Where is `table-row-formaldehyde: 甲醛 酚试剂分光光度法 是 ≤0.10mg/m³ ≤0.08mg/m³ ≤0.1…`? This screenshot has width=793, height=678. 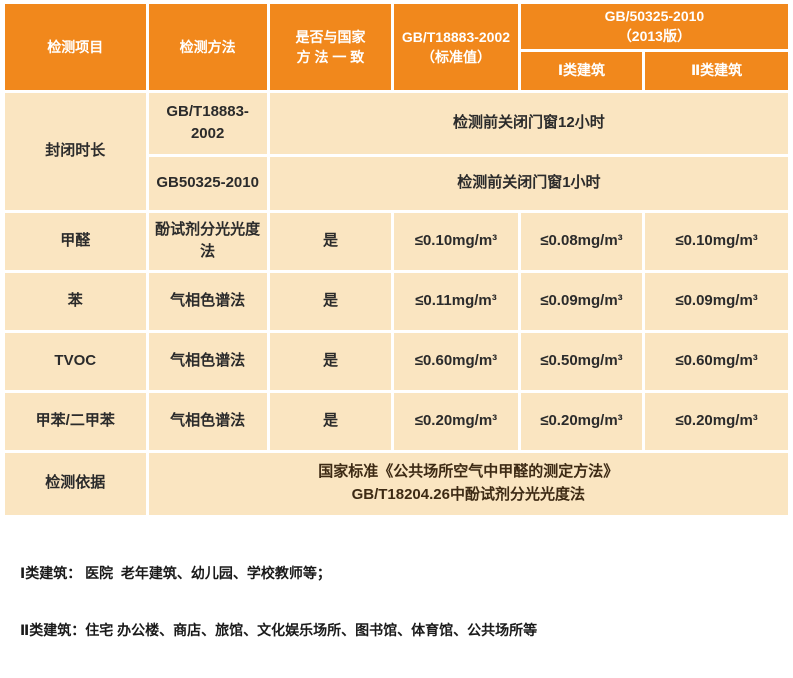
table-row-formaldehyde: 甲醛 酚试剂分光光度法 是 ≤0.10mg/m³ ≤0.08mg/m³ ≤0.1… is located at coordinates (396, 241).